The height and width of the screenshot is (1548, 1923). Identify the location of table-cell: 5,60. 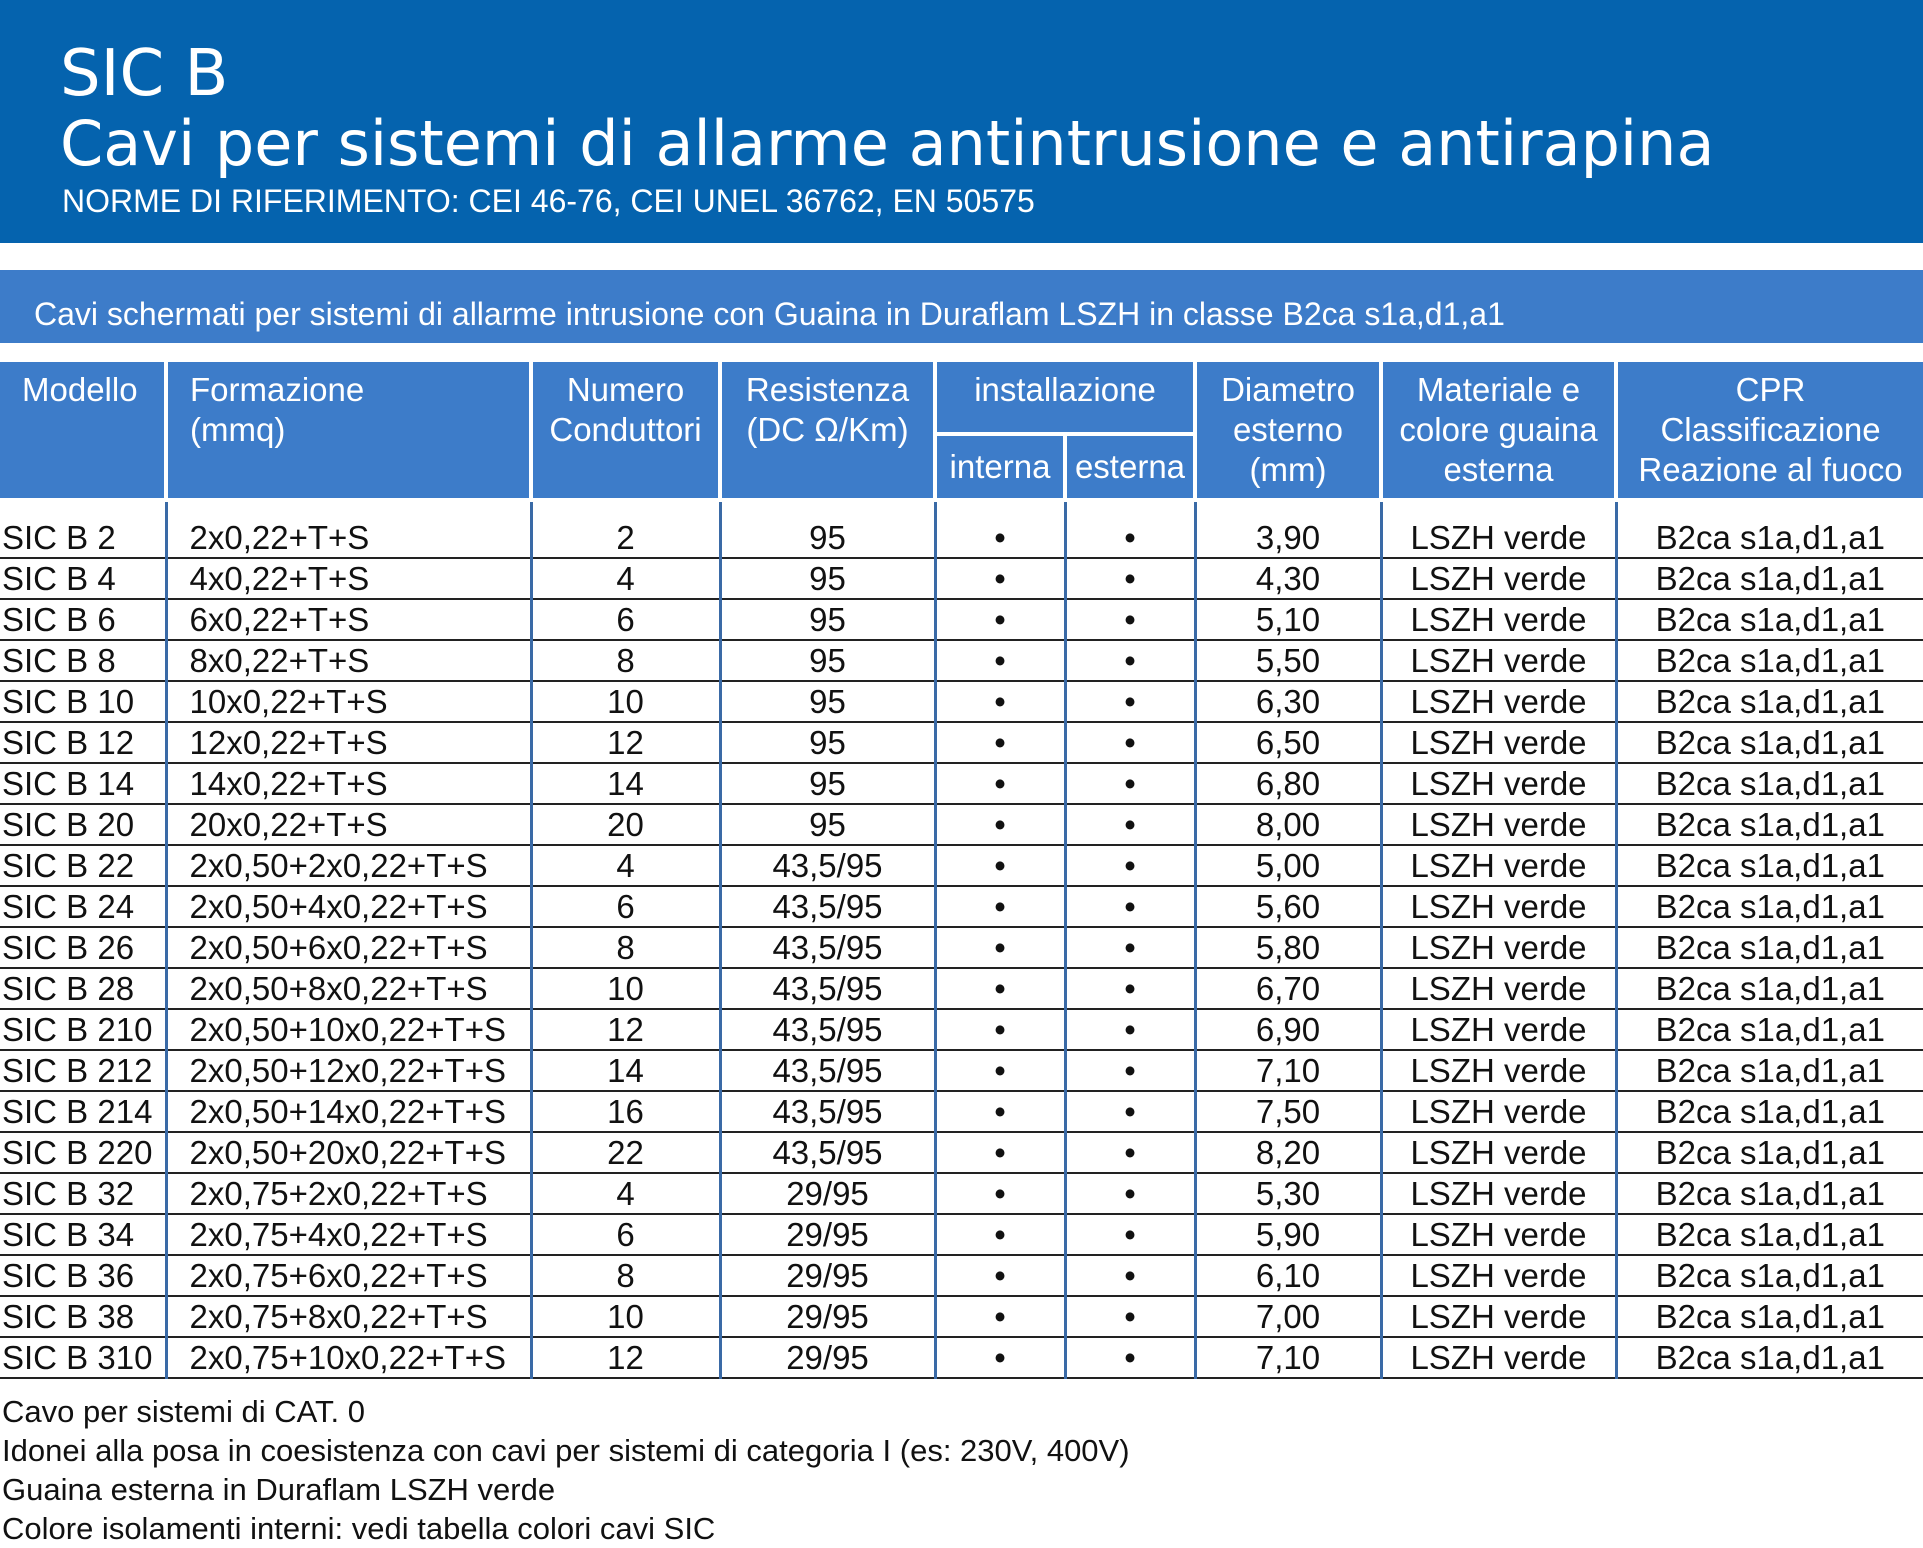
(1287, 907).